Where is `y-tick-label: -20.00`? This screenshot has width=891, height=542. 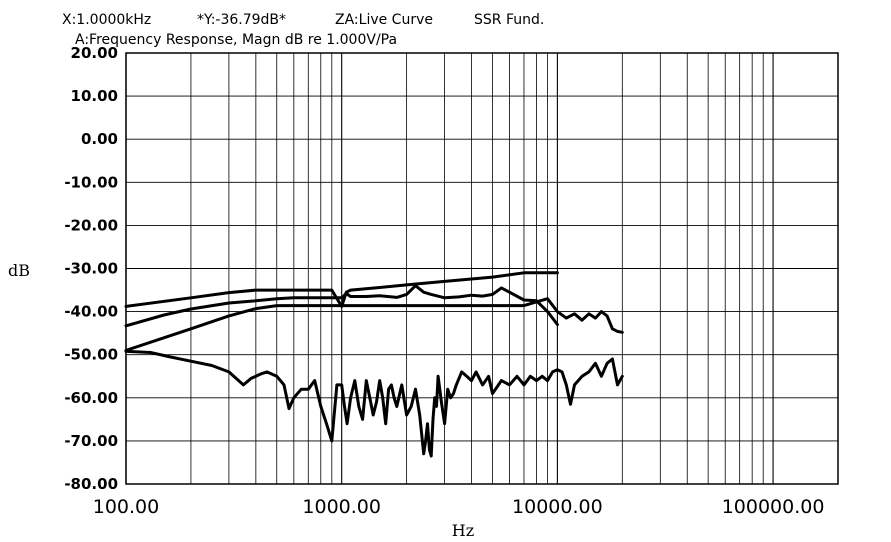 y-tick-label: -20.00 is located at coordinates (91, 225).